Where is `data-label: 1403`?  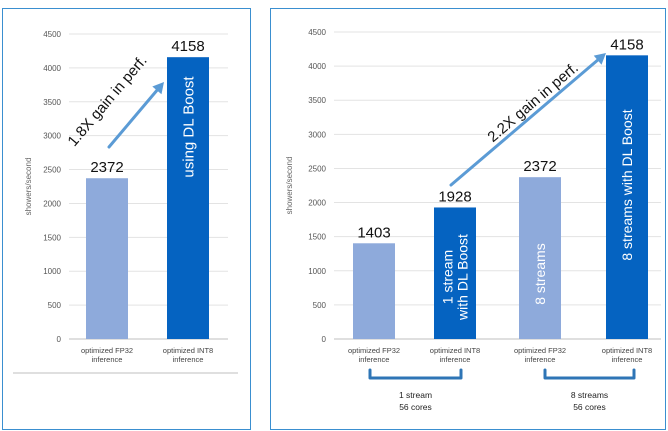
data-label: 1403 is located at coordinates (373, 232).